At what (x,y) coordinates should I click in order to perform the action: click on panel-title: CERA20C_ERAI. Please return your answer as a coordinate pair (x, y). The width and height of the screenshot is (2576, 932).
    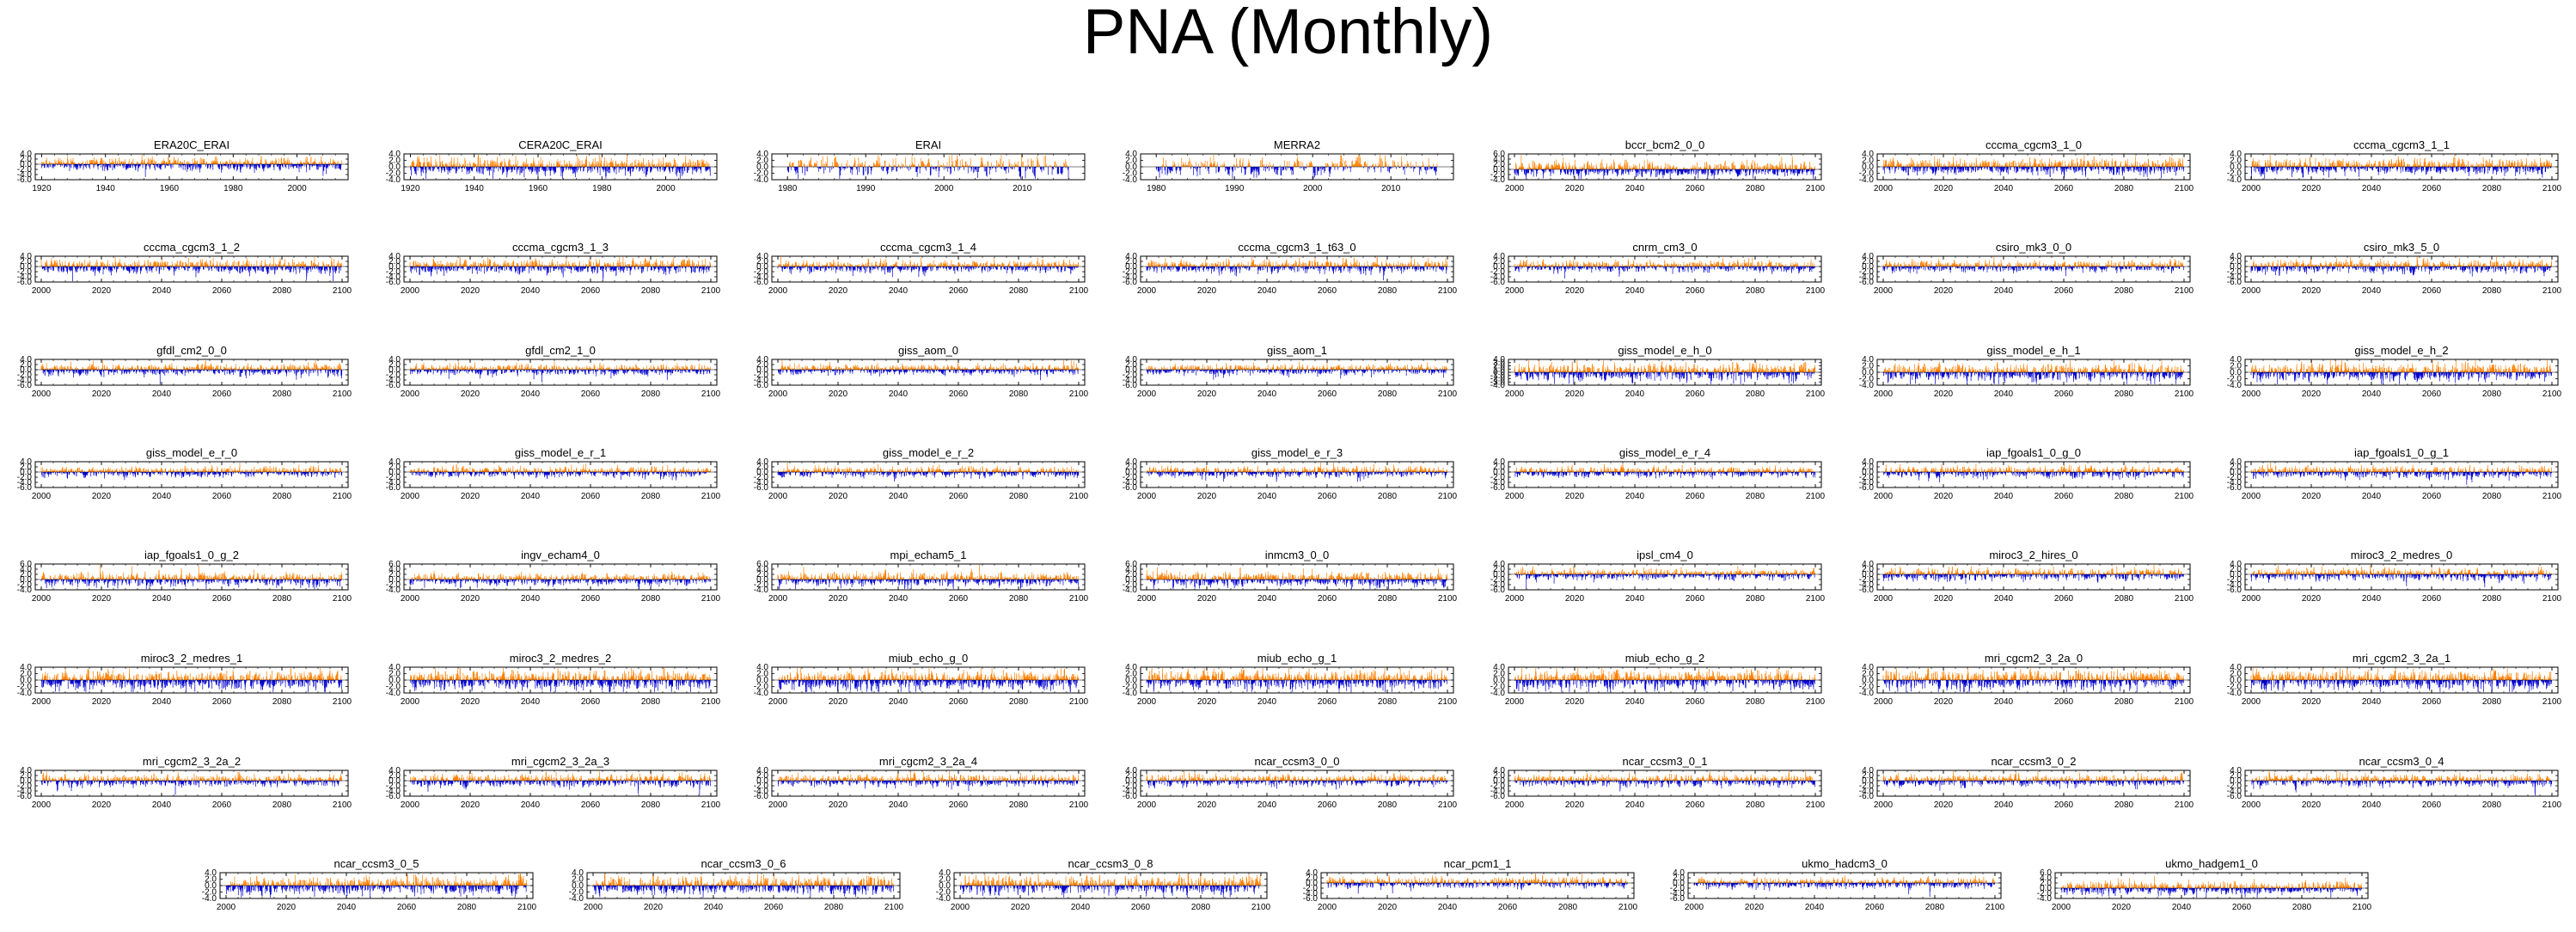
    Looking at the image, I should click on (560, 144).